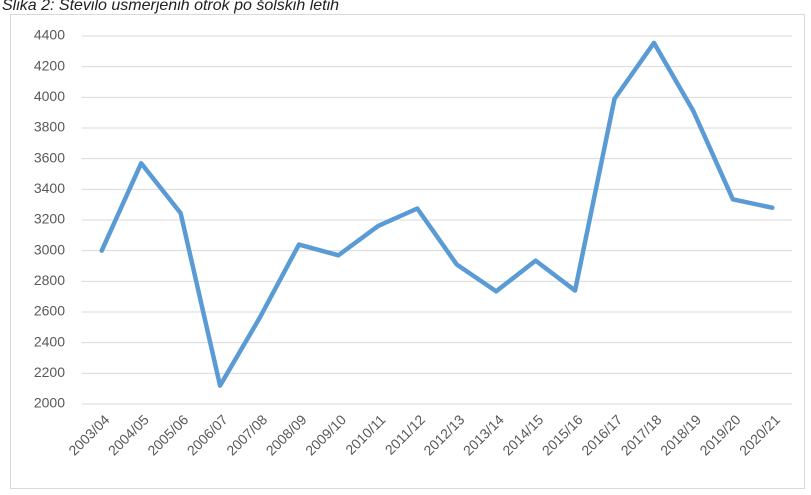  I want to click on y-tick-label: 2800, so click(49, 280).